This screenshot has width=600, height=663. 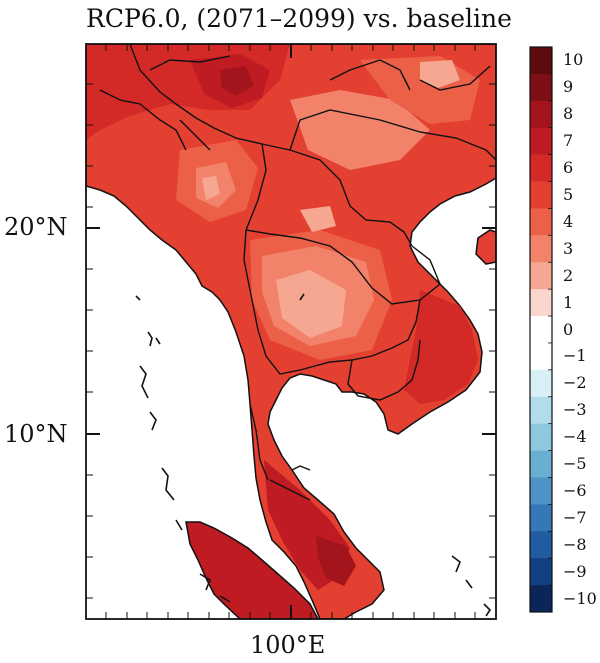 What do you see at coordinates (36, 227) in the screenshot?
I see `y-tick-label-20n: 20°N` at bounding box center [36, 227].